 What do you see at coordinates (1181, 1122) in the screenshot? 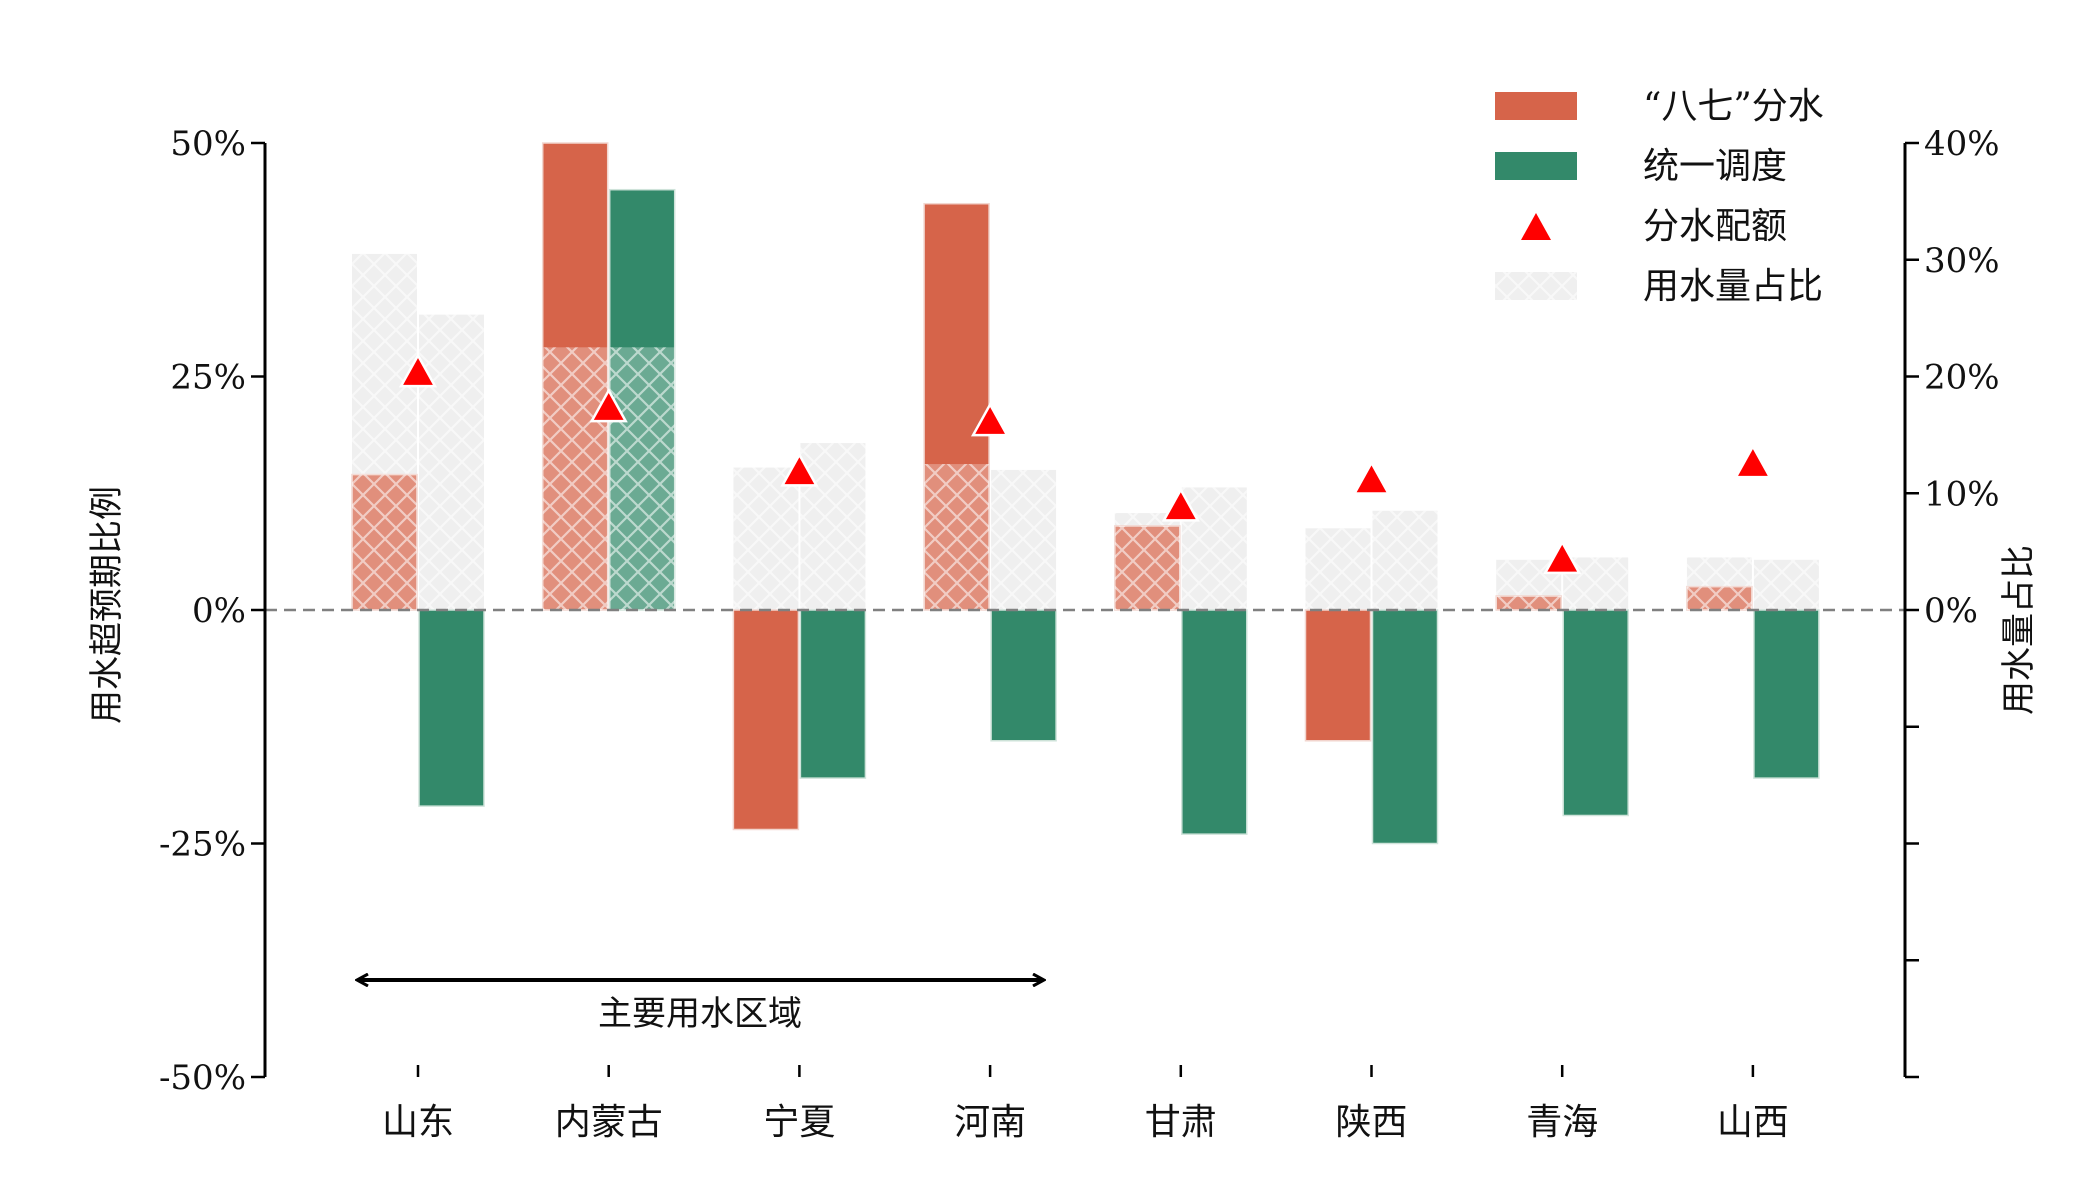
I see `x-tick-label: 甘肃` at bounding box center [1181, 1122].